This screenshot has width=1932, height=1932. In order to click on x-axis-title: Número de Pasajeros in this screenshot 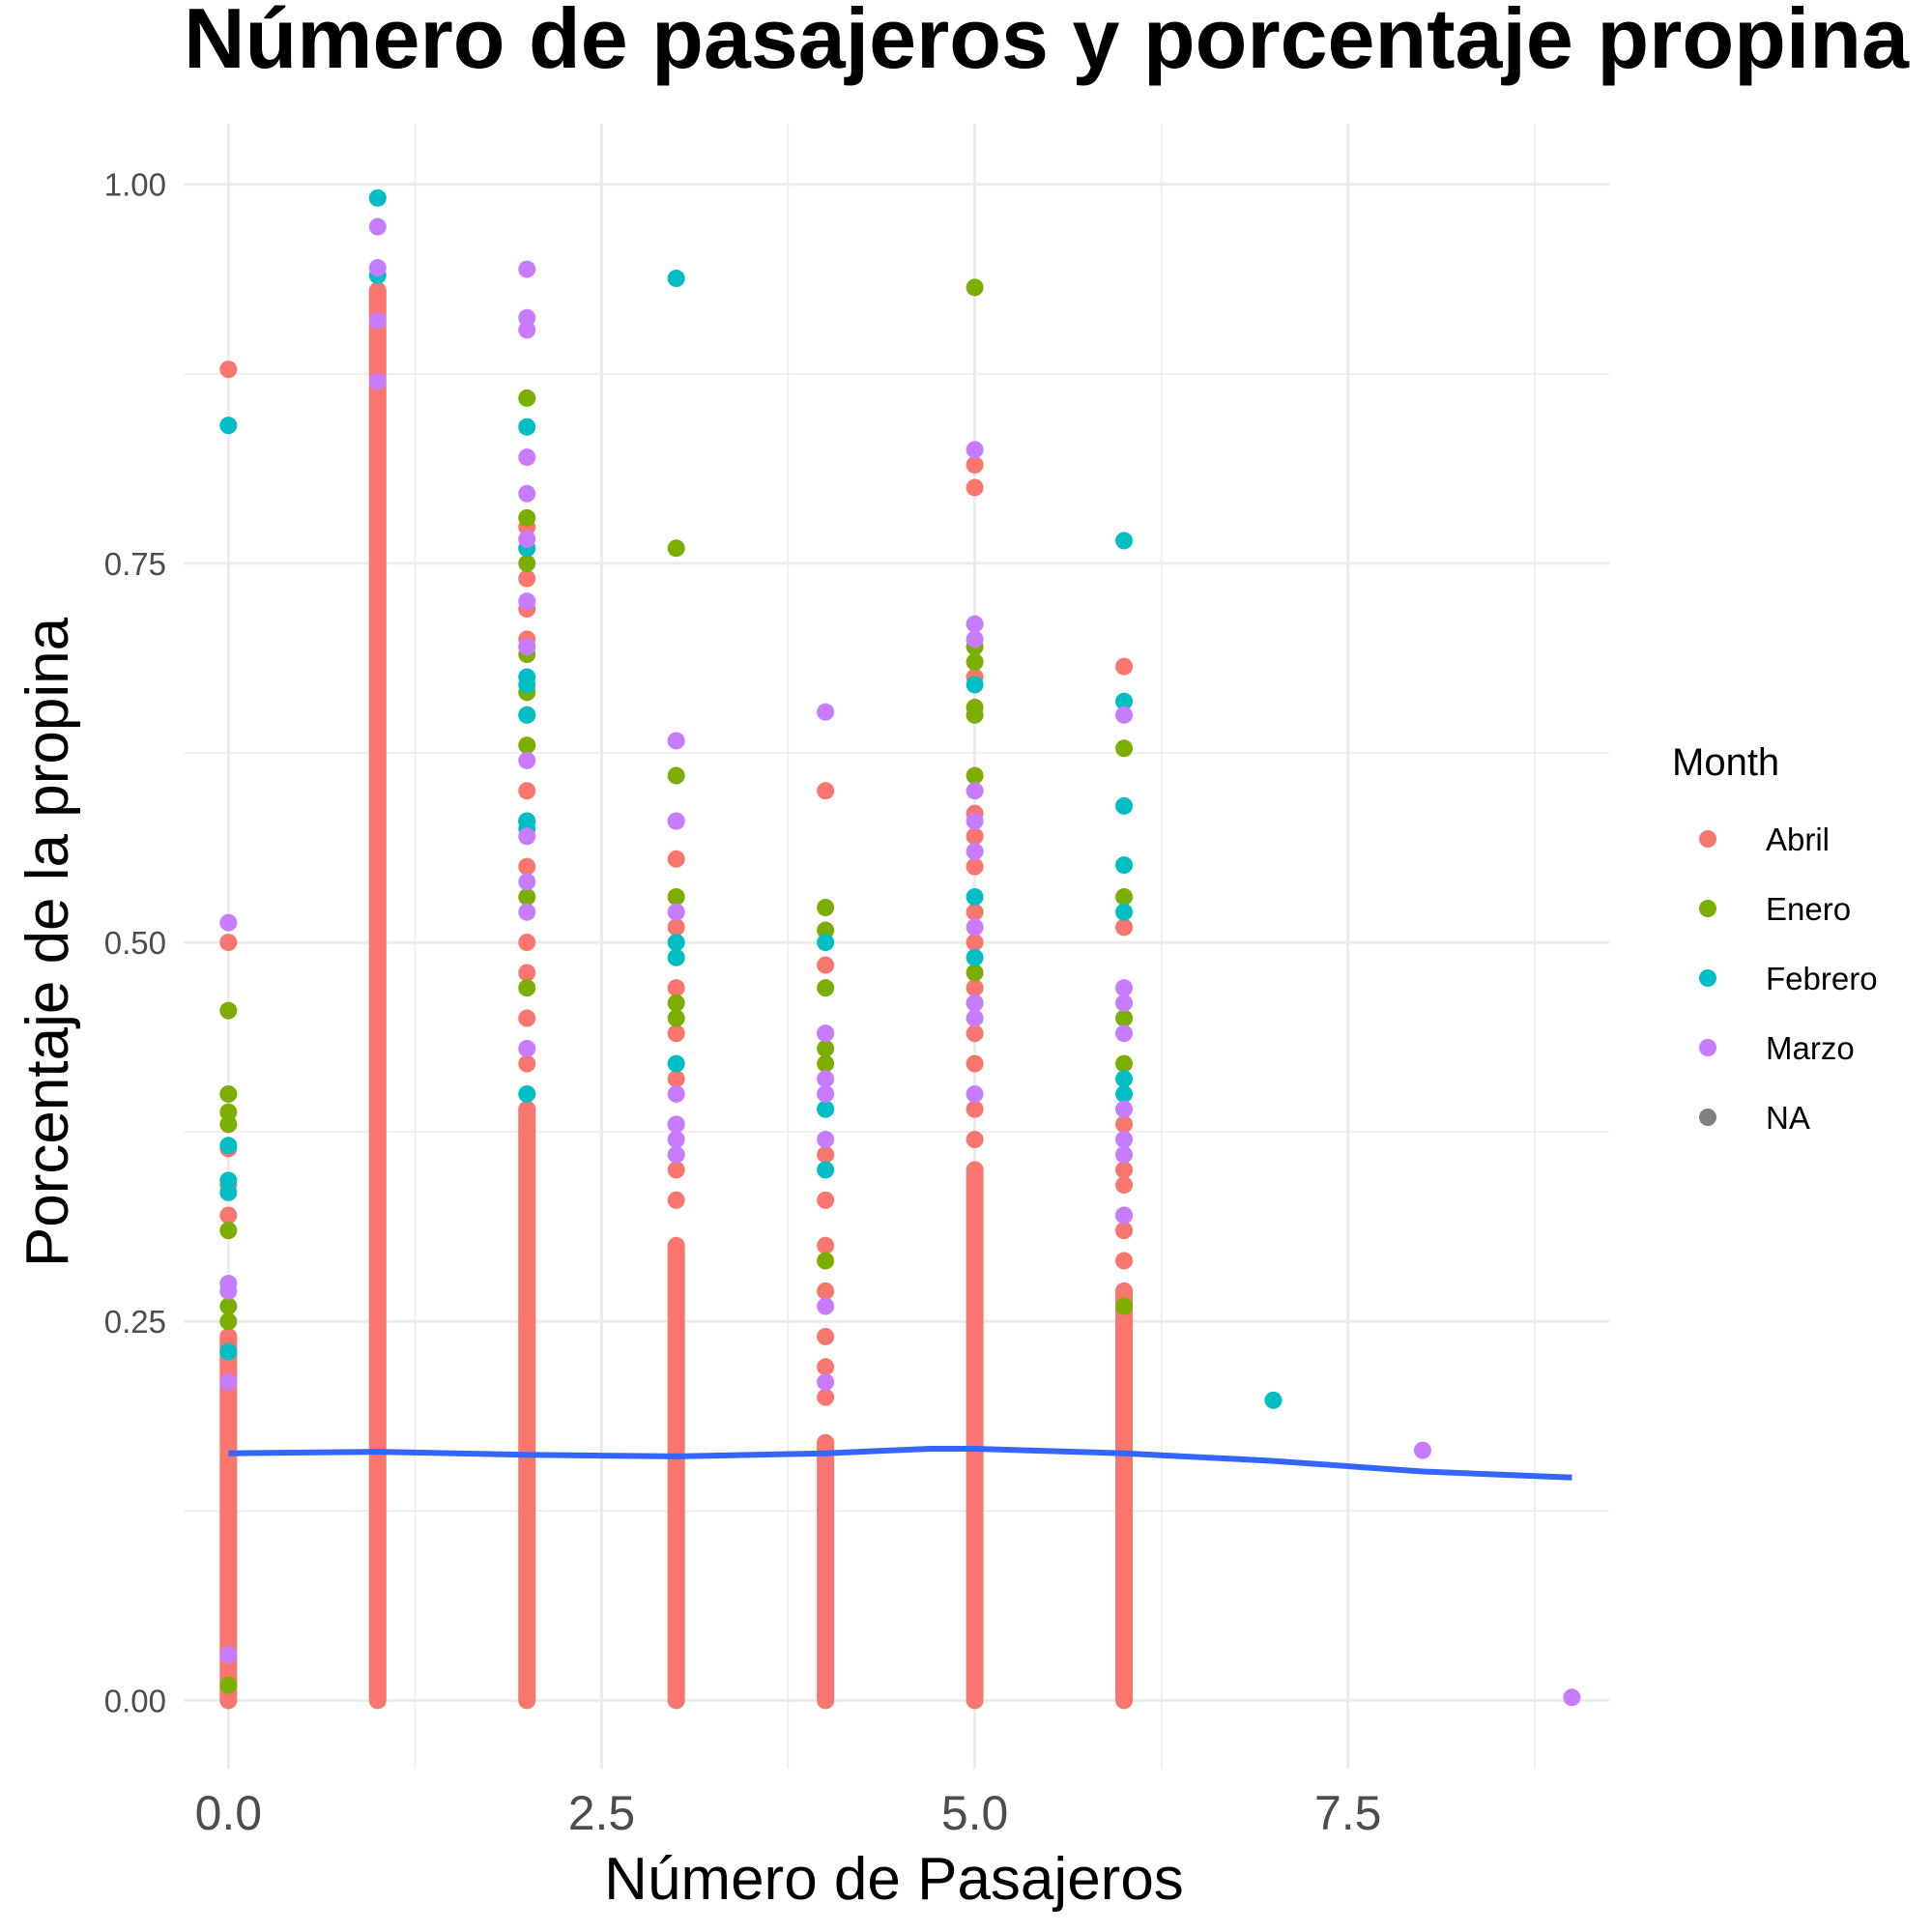, I will do `click(894, 1880)`.